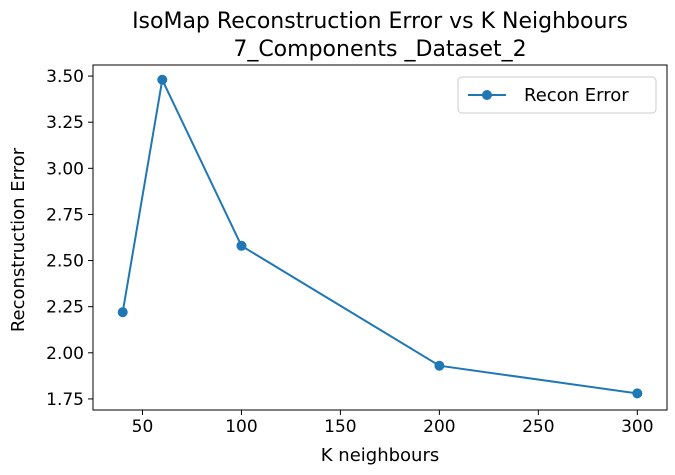 The image size is (675, 475). What do you see at coordinates (65, 400) in the screenshot?
I see `y-tick-label: 1.75` at bounding box center [65, 400].